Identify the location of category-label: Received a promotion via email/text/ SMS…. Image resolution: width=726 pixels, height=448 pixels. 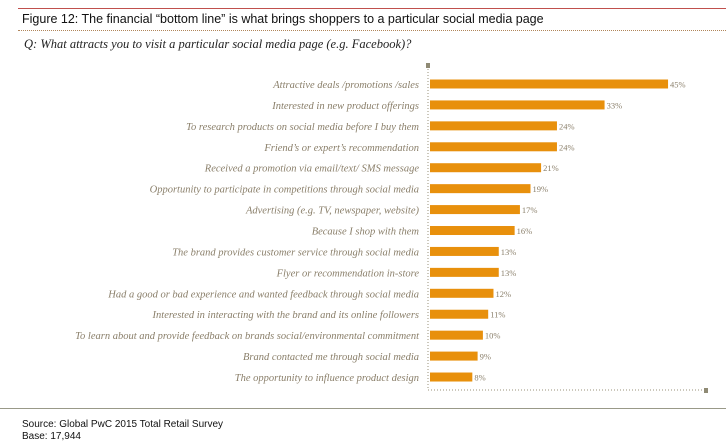
(312, 169).